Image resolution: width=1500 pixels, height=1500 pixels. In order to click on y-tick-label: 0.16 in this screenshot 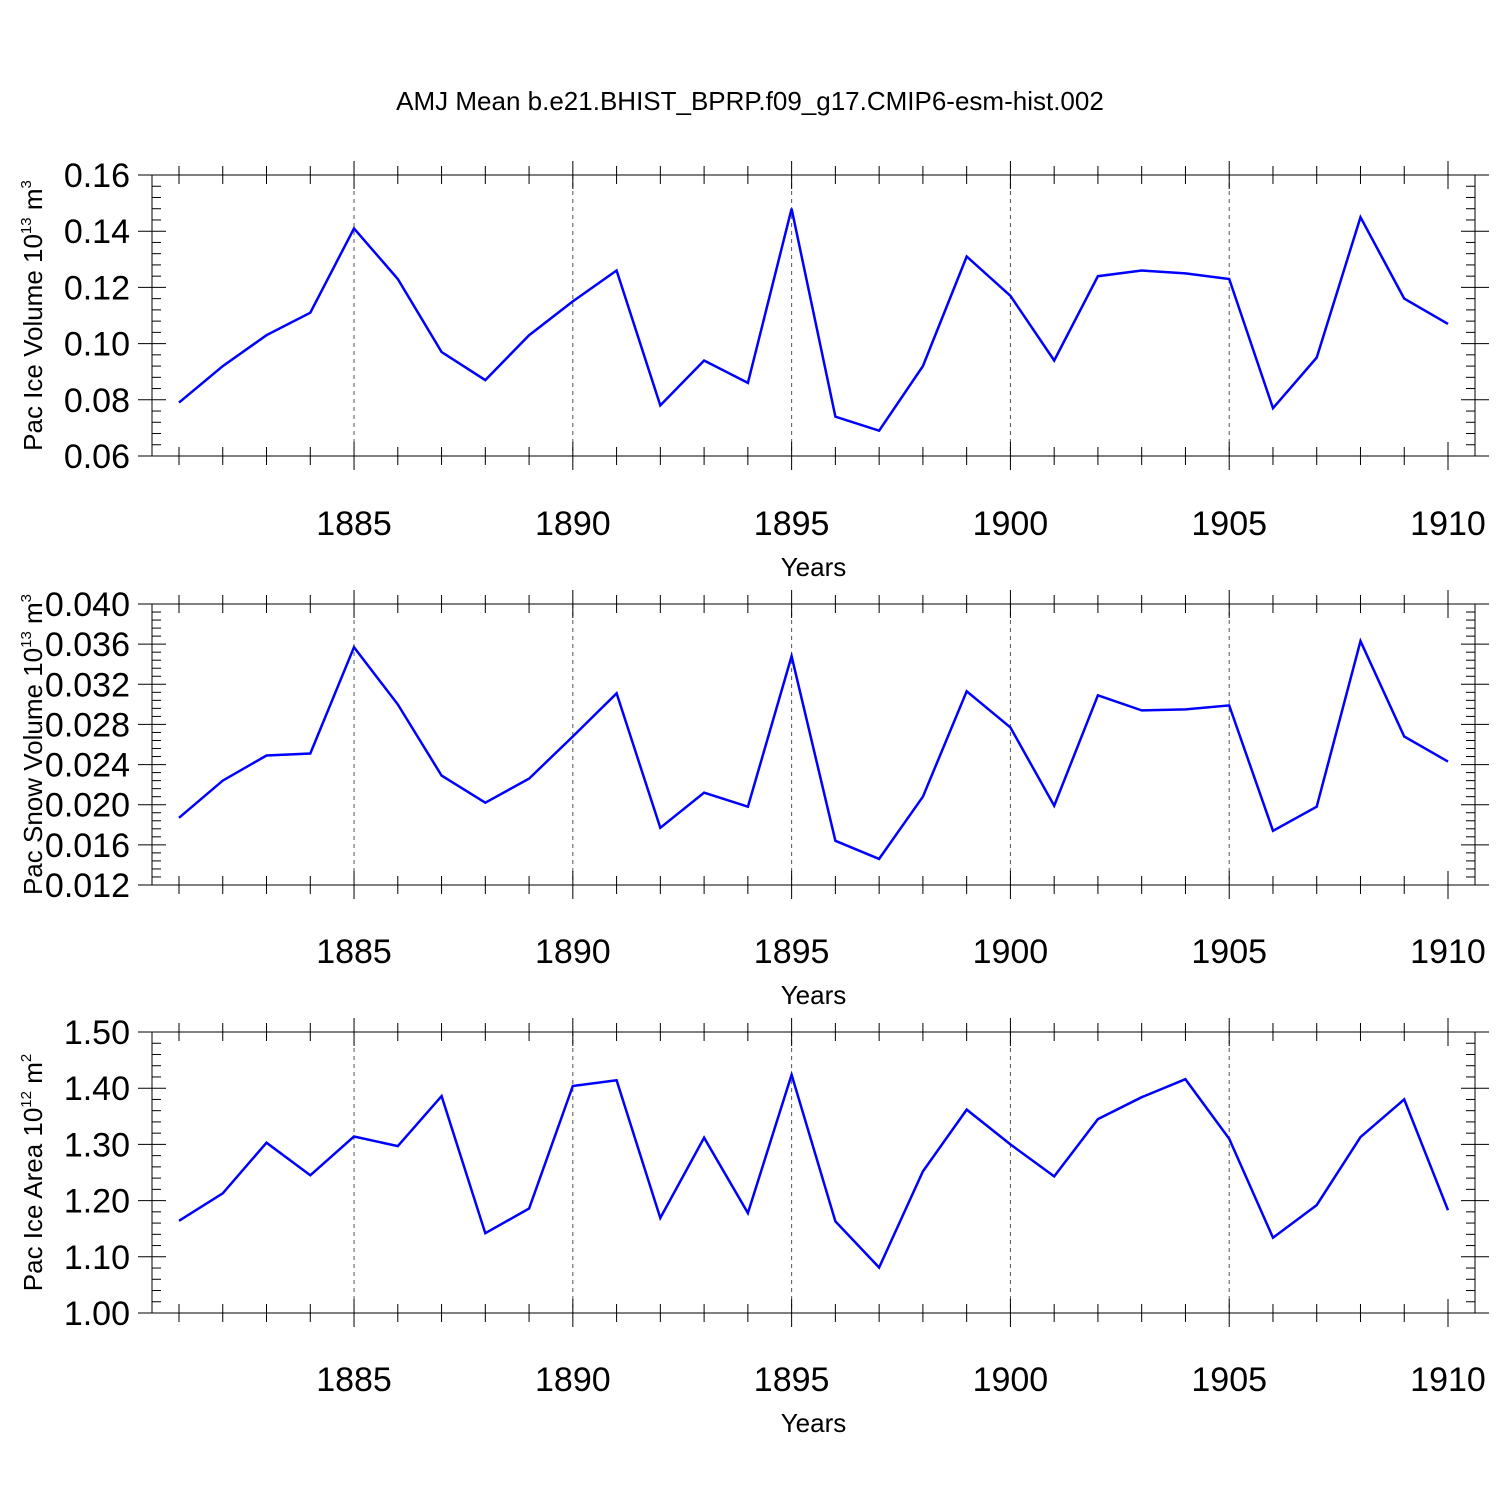, I will do `click(97, 176)`.